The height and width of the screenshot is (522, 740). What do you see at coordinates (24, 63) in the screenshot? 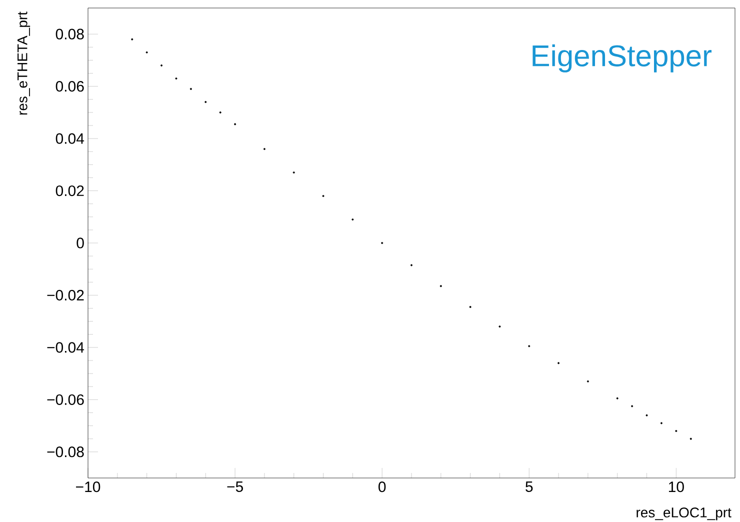
I see `y-axis-title: res_eTHETA_prt` at bounding box center [24, 63].